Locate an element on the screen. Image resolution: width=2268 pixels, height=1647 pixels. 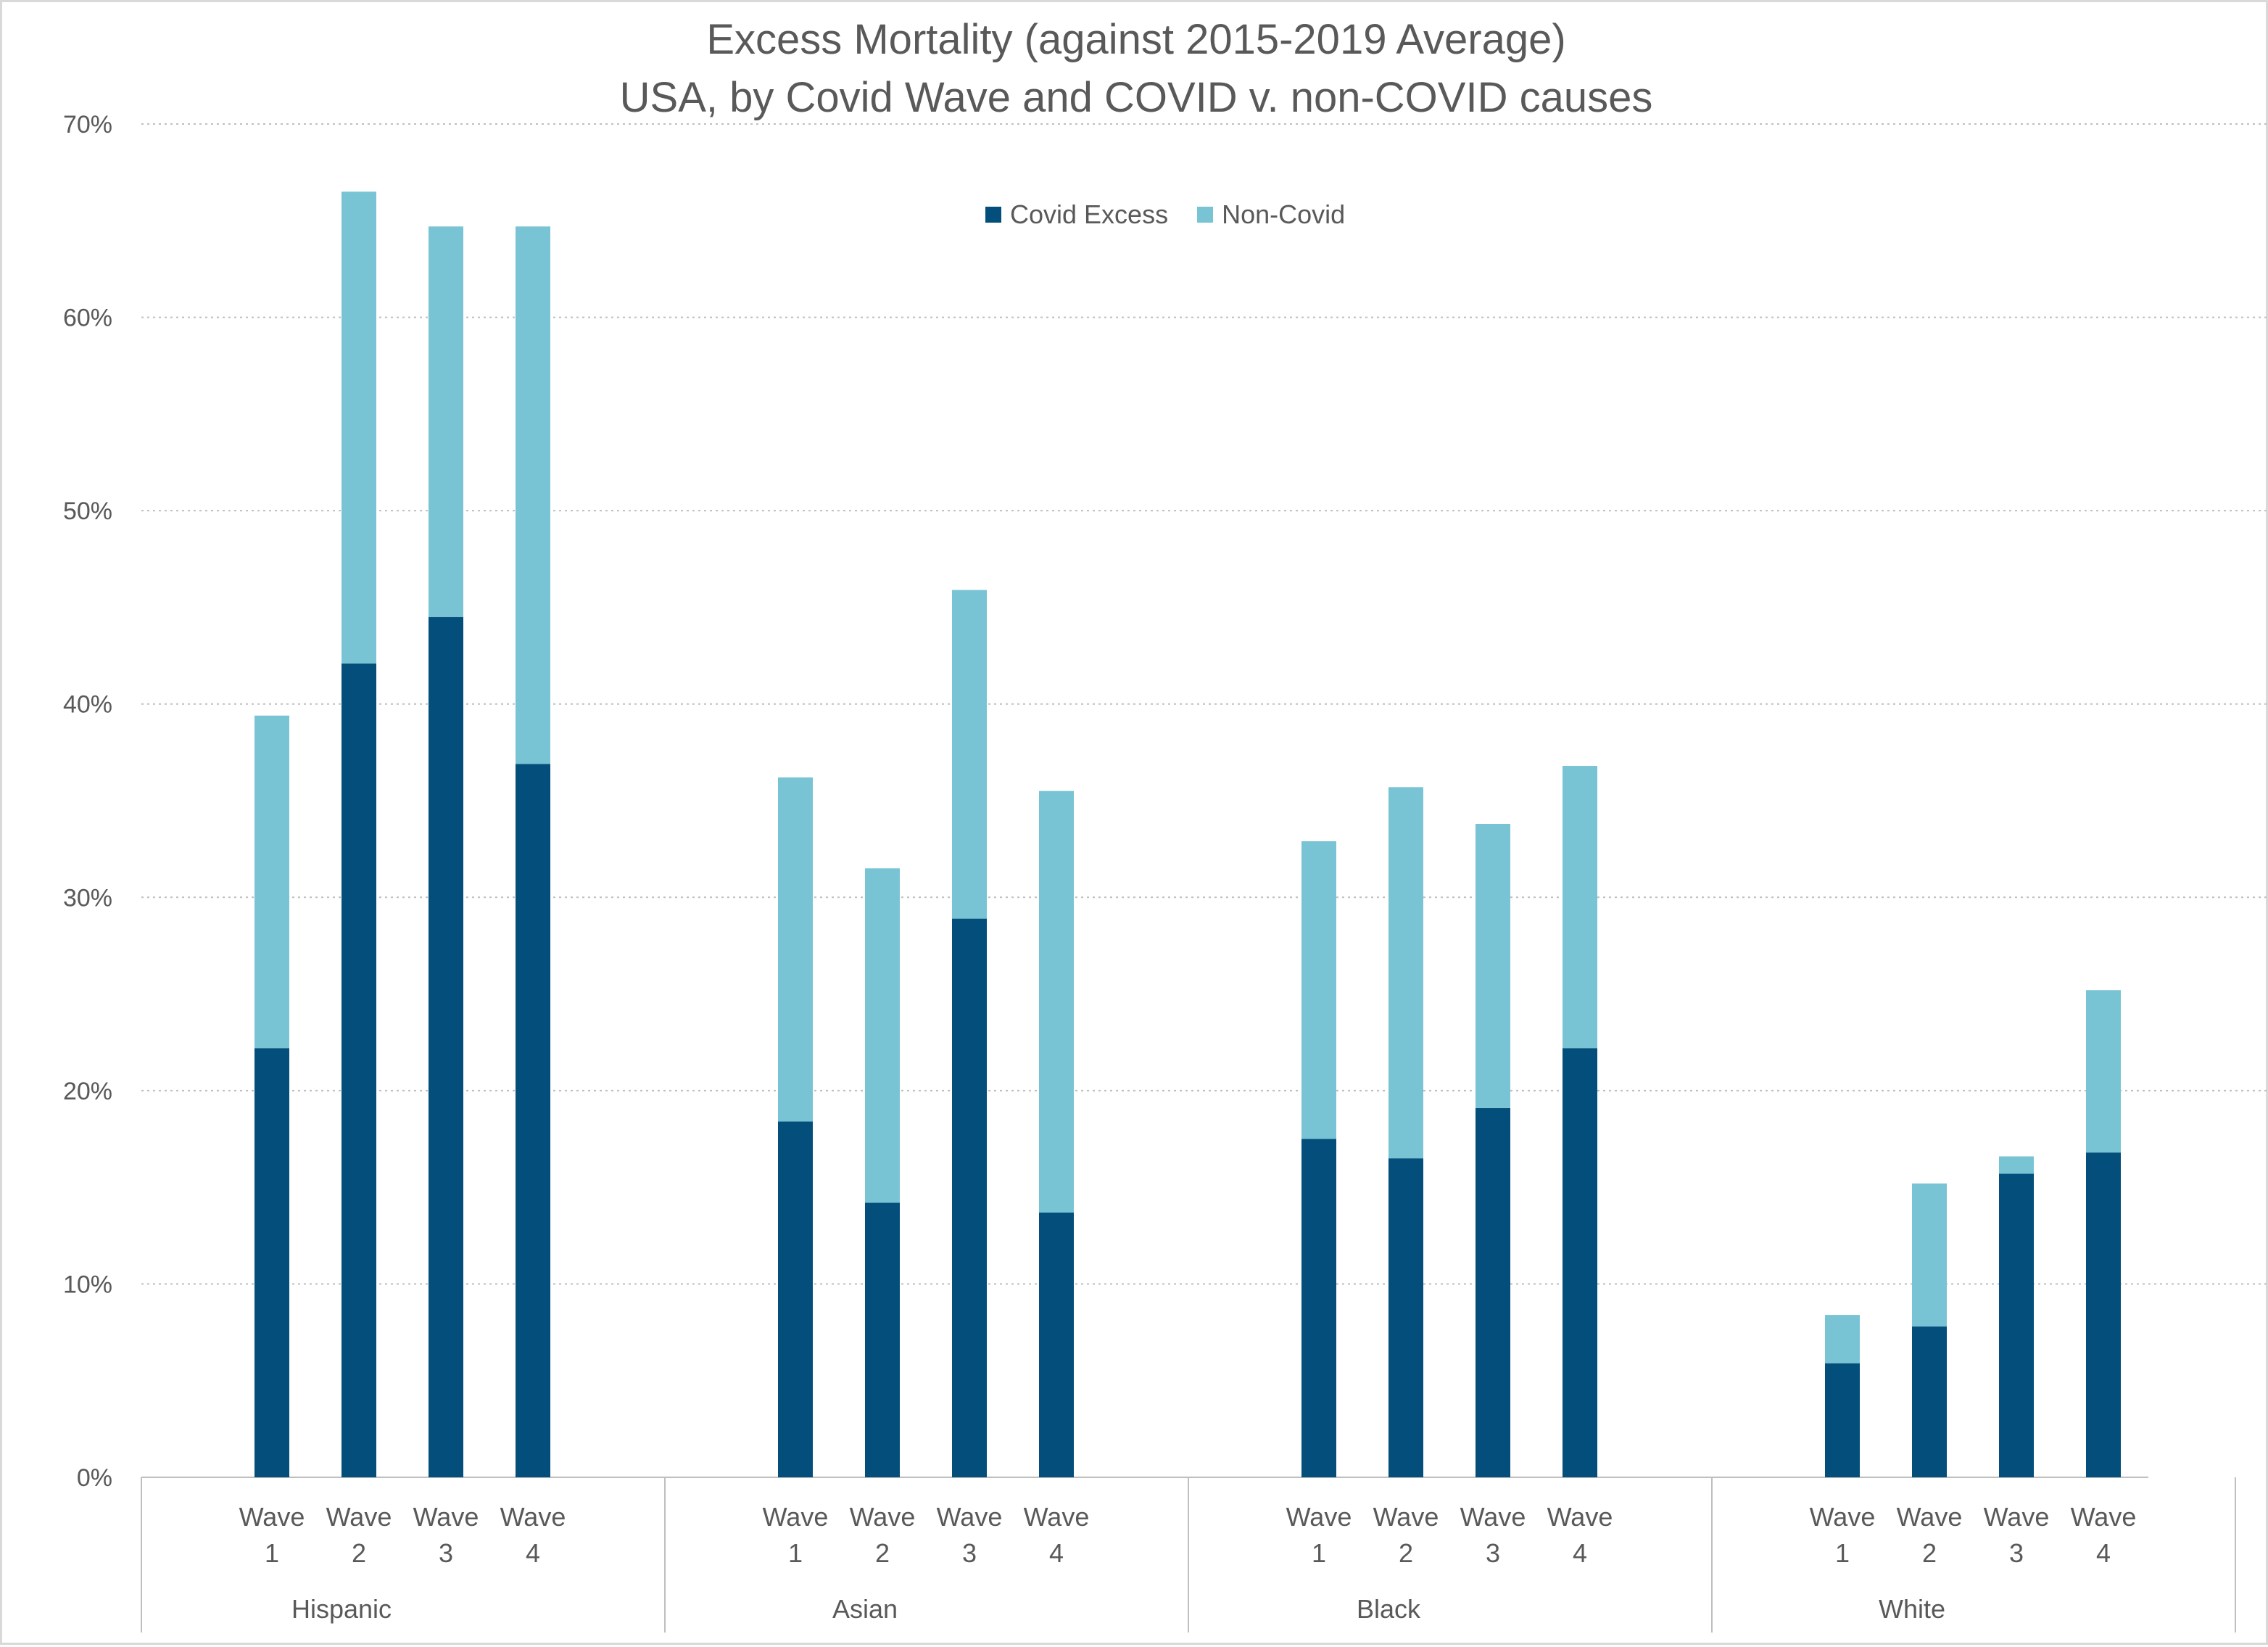
x-group-label: Asian is located at coordinates (865, 1609).